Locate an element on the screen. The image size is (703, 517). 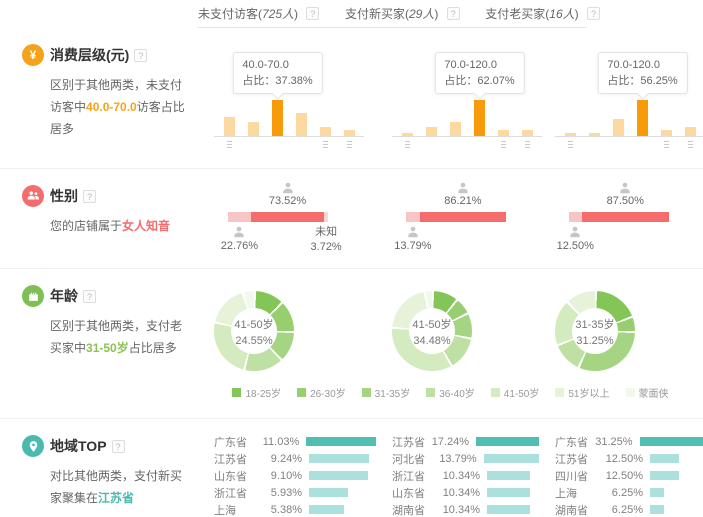
region-value: 11.03% is located at coordinates (281, 441).